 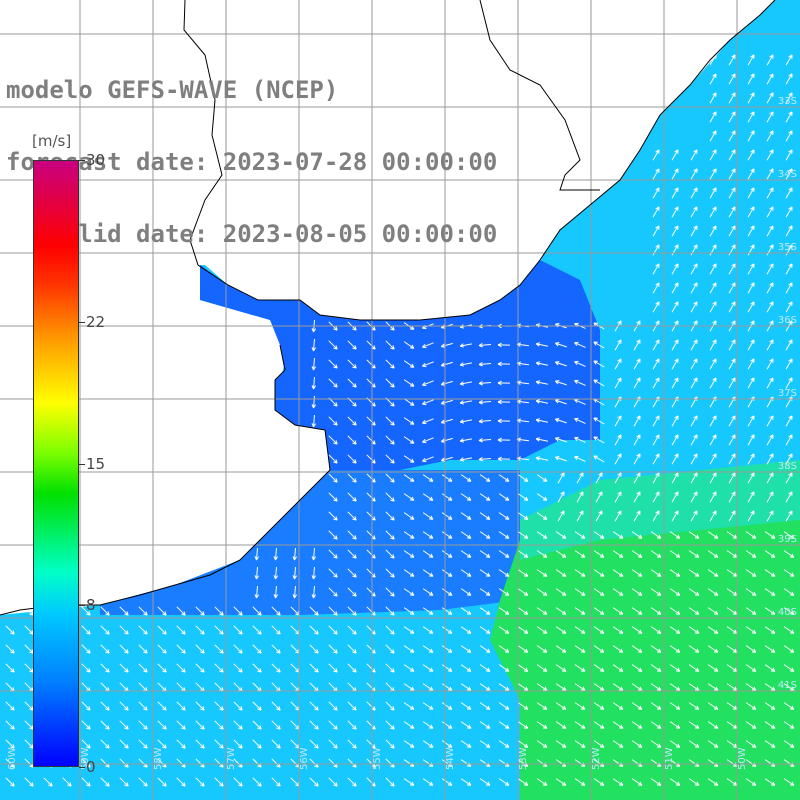 I want to click on longitude-label: 52W, so click(x=596, y=758).